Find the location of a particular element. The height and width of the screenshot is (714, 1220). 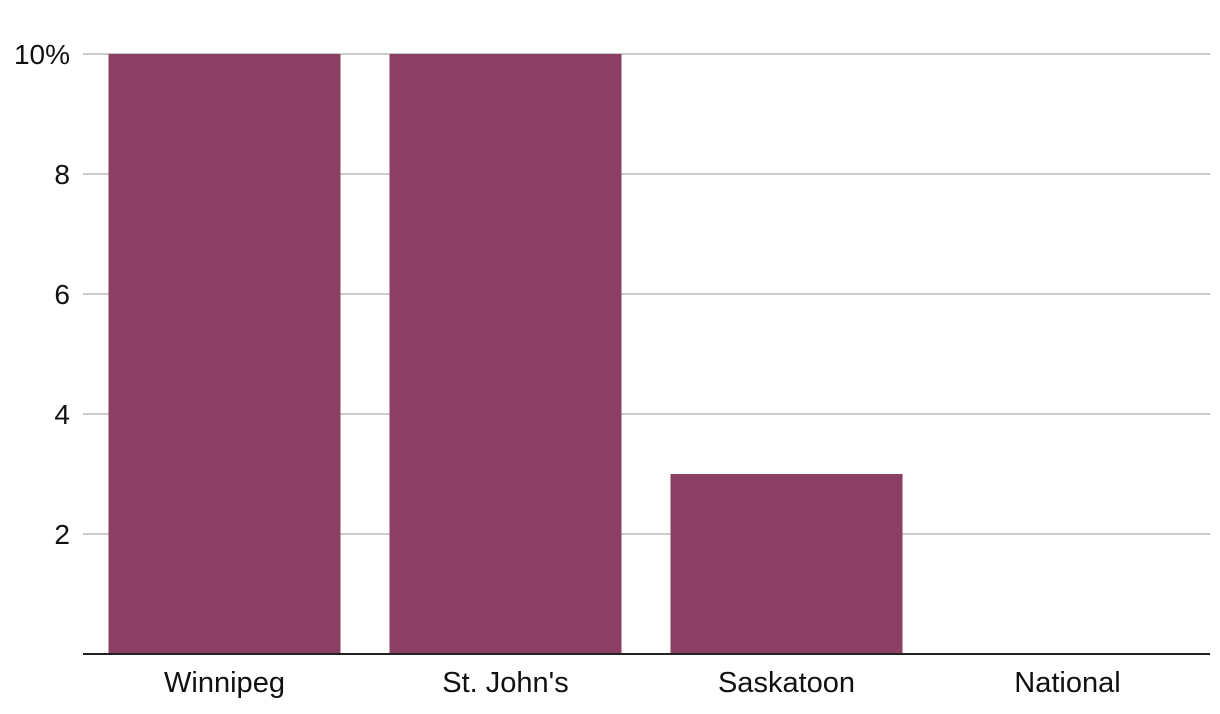

x-category-label: Saskatoon is located at coordinates (786, 683).